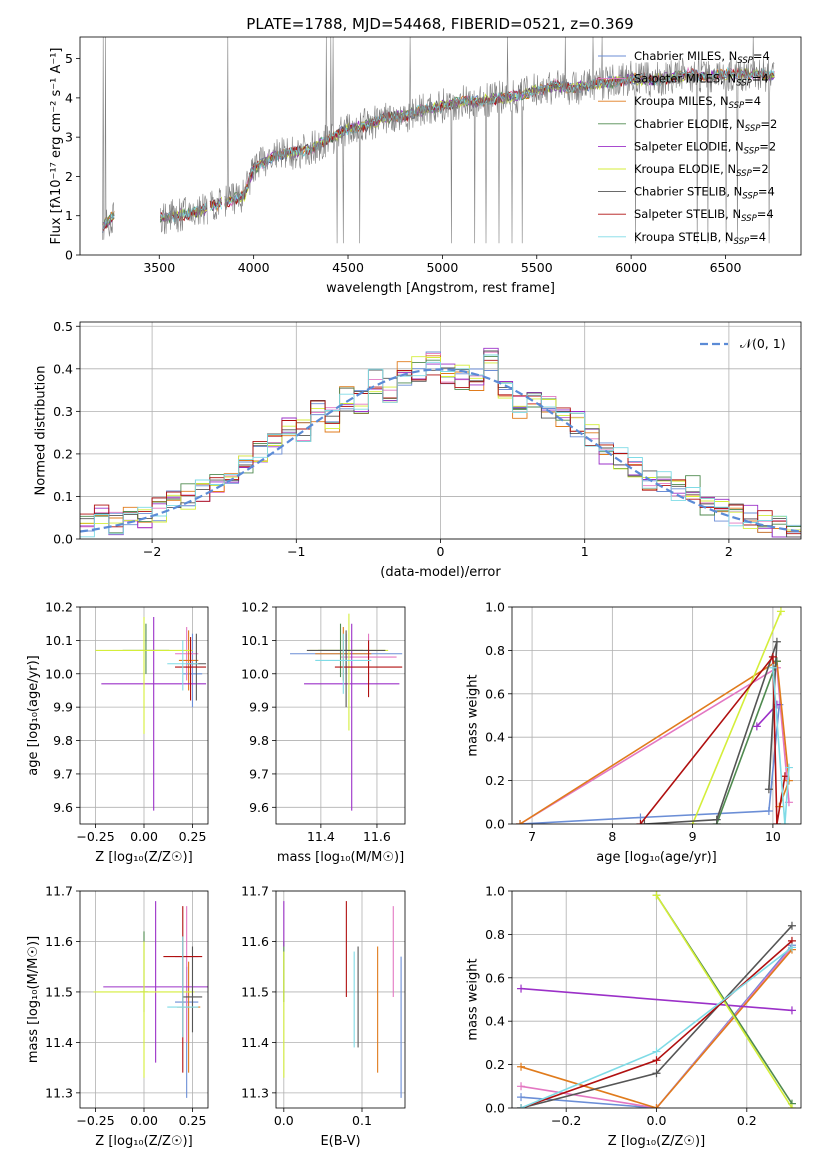 The height and width of the screenshot is (1174, 819). What do you see at coordinates (495, 1064) in the screenshot?
I see `tick-label-y: 0.2` at bounding box center [495, 1064].